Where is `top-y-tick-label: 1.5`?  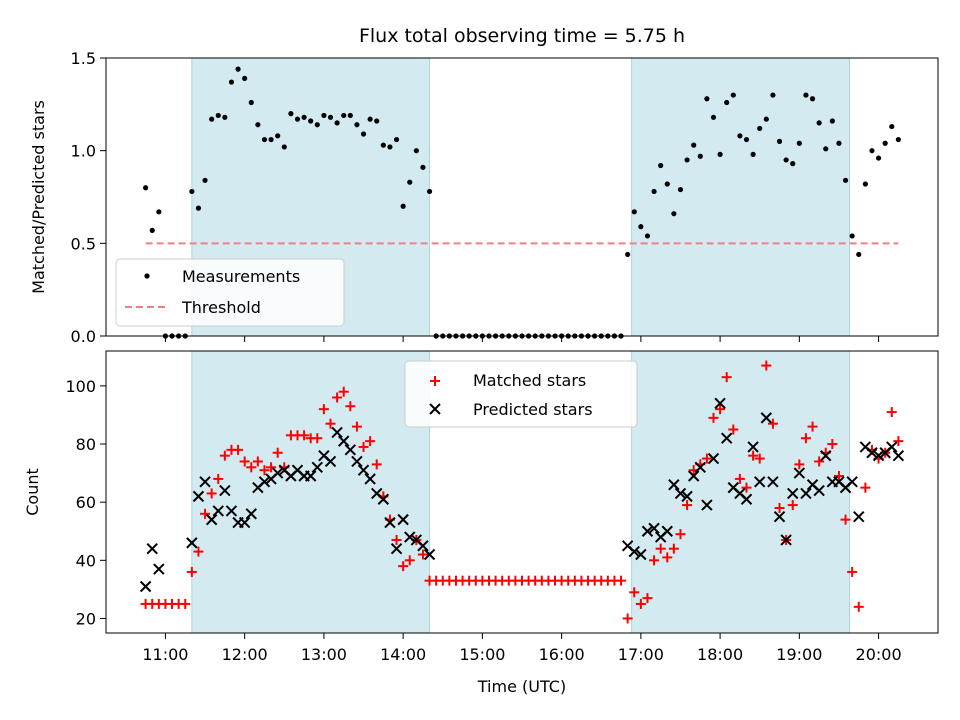 top-y-tick-label: 1.5 is located at coordinates (83, 58).